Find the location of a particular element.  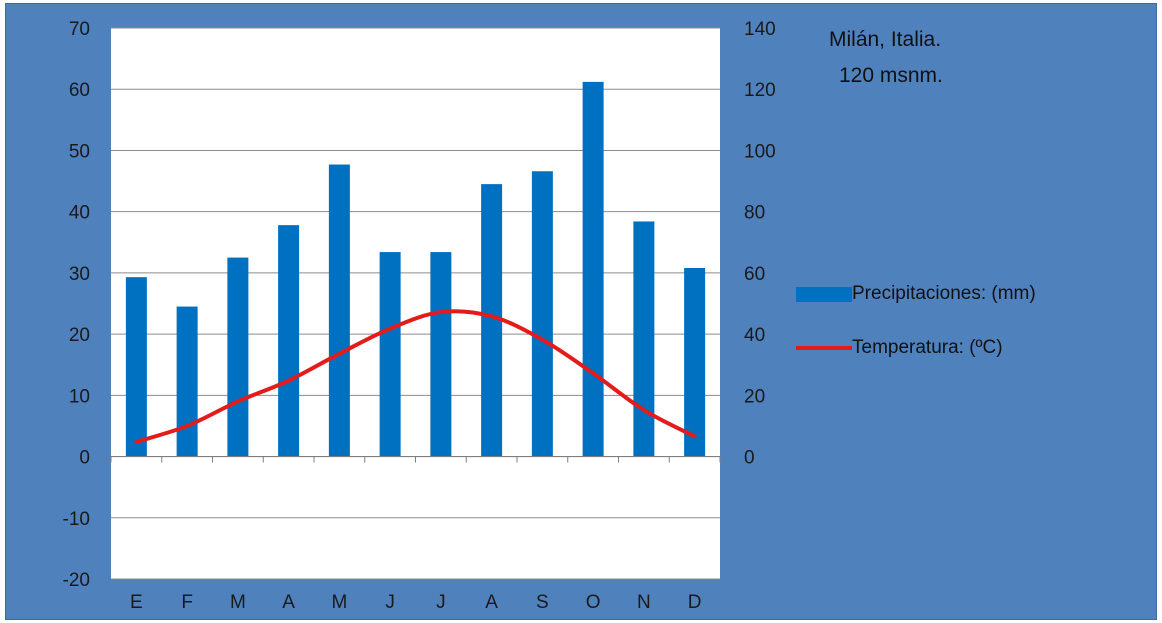

legend-temperature-label: Temperatura: (ºC) is located at coordinates (927, 348).